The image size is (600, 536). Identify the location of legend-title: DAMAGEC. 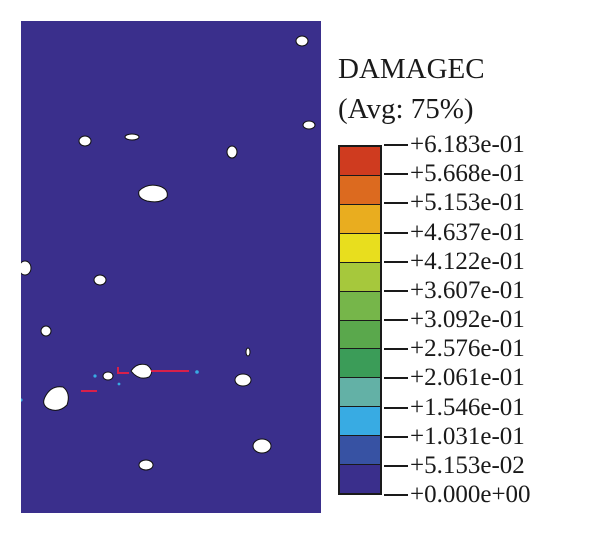
(411, 69).